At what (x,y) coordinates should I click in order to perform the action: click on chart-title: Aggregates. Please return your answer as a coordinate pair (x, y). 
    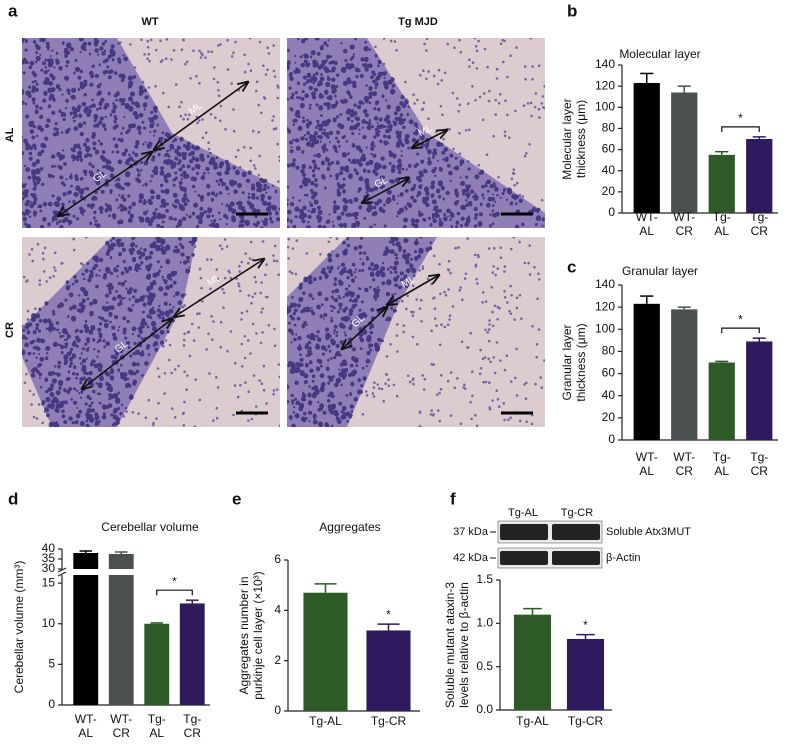
    Looking at the image, I should click on (349, 527).